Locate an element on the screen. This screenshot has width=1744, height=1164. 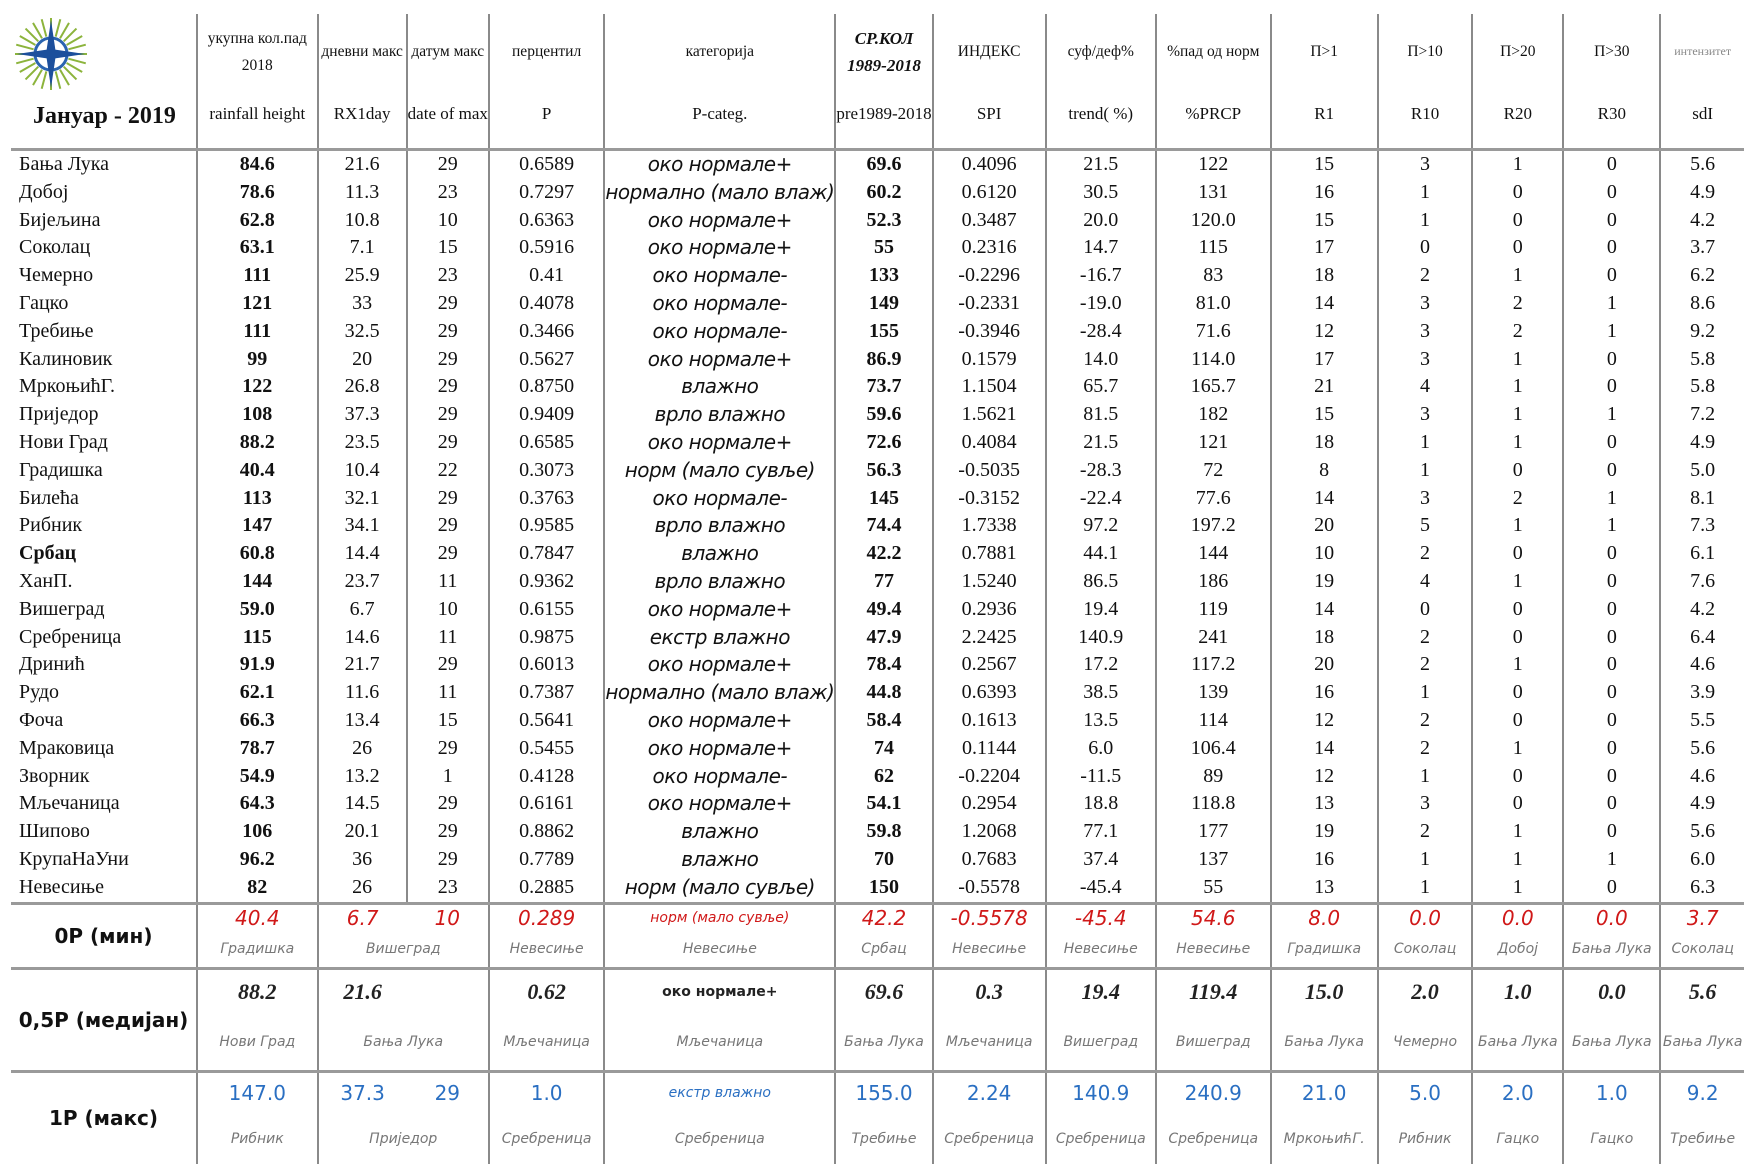
station-name: Србац is located at coordinates (48, 553).